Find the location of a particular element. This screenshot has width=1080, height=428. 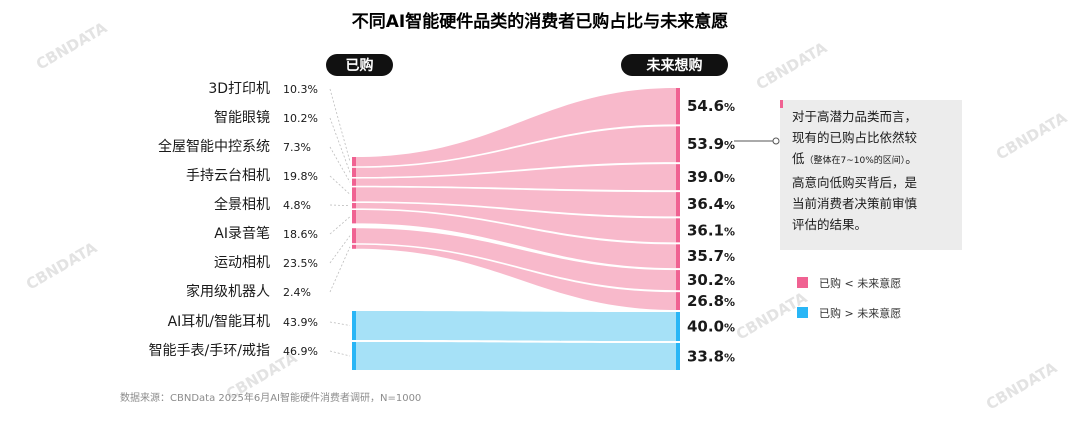

left-header: 已购 is located at coordinates (360, 65).